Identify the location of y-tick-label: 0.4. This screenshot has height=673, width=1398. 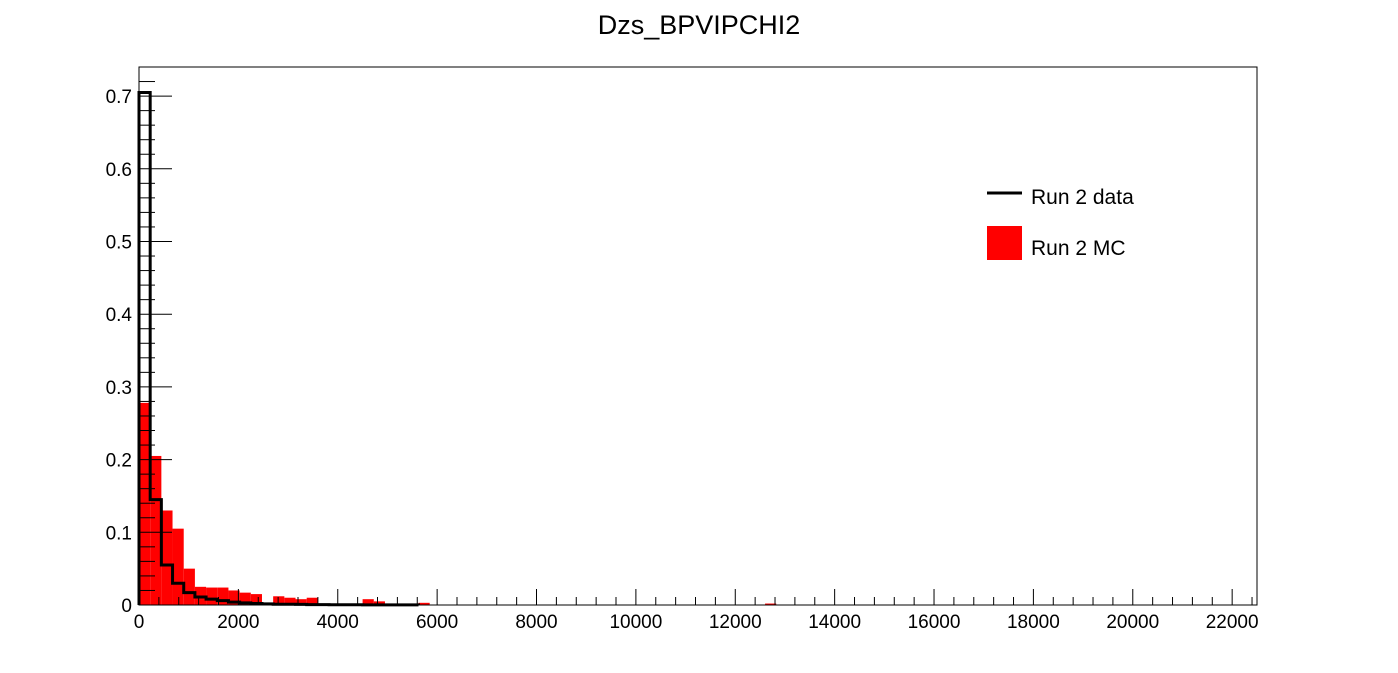
(119, 315).